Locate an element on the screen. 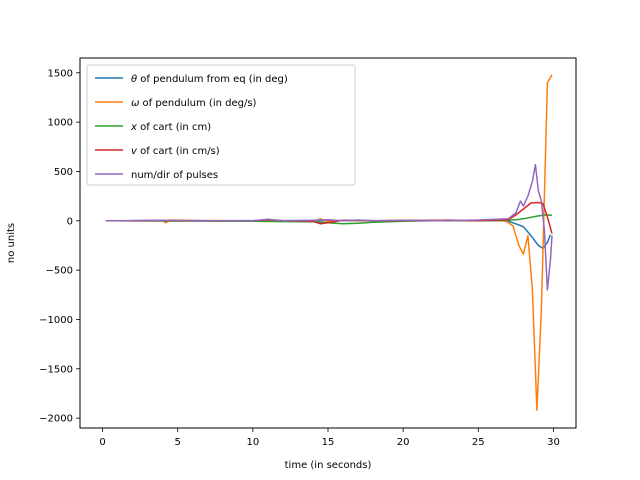 The image size is (640, 480). x-tick-label: 15 is located at coordinates (328, 442).